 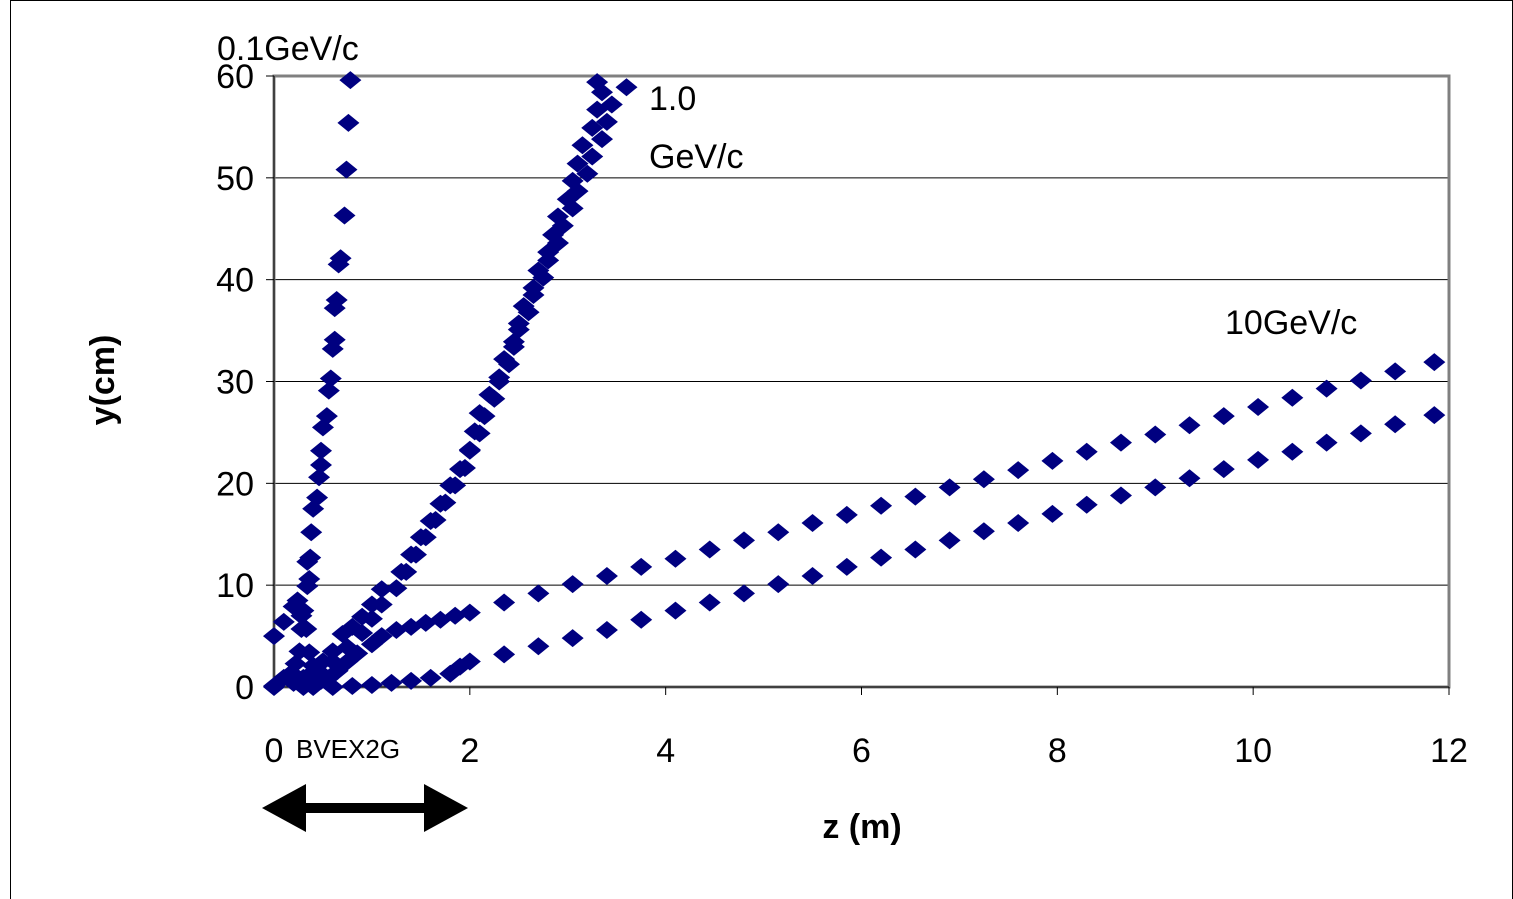 What do you see at coordinates (672, 99) in the screenshot?
I see `annotation-1gev-line1: 1.0` at bounding box center [672, 99].